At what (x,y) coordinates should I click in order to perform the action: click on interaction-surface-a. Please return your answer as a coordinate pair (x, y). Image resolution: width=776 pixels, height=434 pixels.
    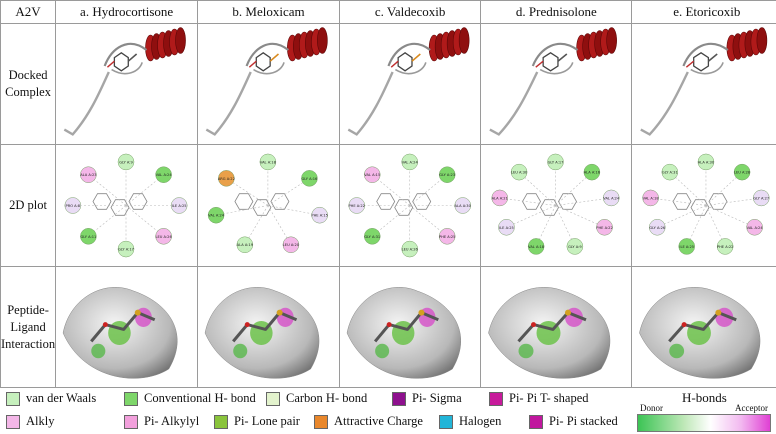
    Looking at the image, I should click on (127, 327).